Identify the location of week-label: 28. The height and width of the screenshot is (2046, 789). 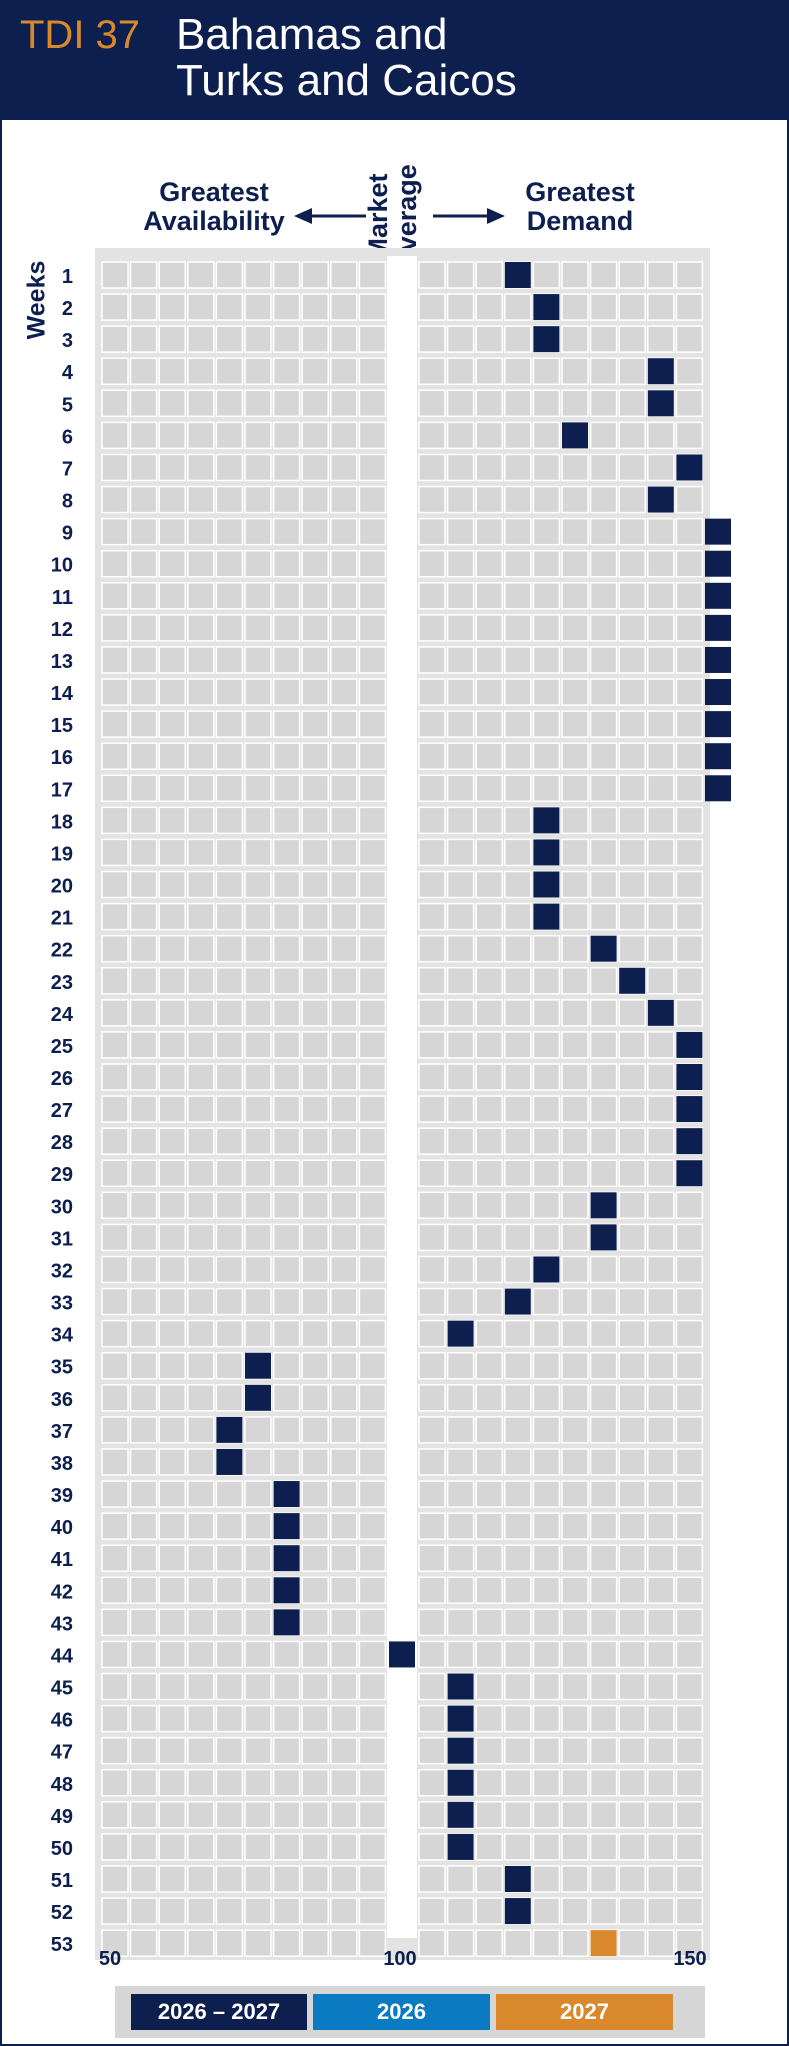
(62, 1143).